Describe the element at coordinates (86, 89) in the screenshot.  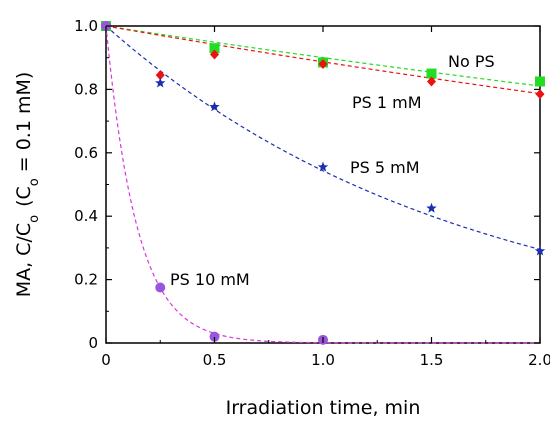
I see `y-tick-label: 0.8` at that location.